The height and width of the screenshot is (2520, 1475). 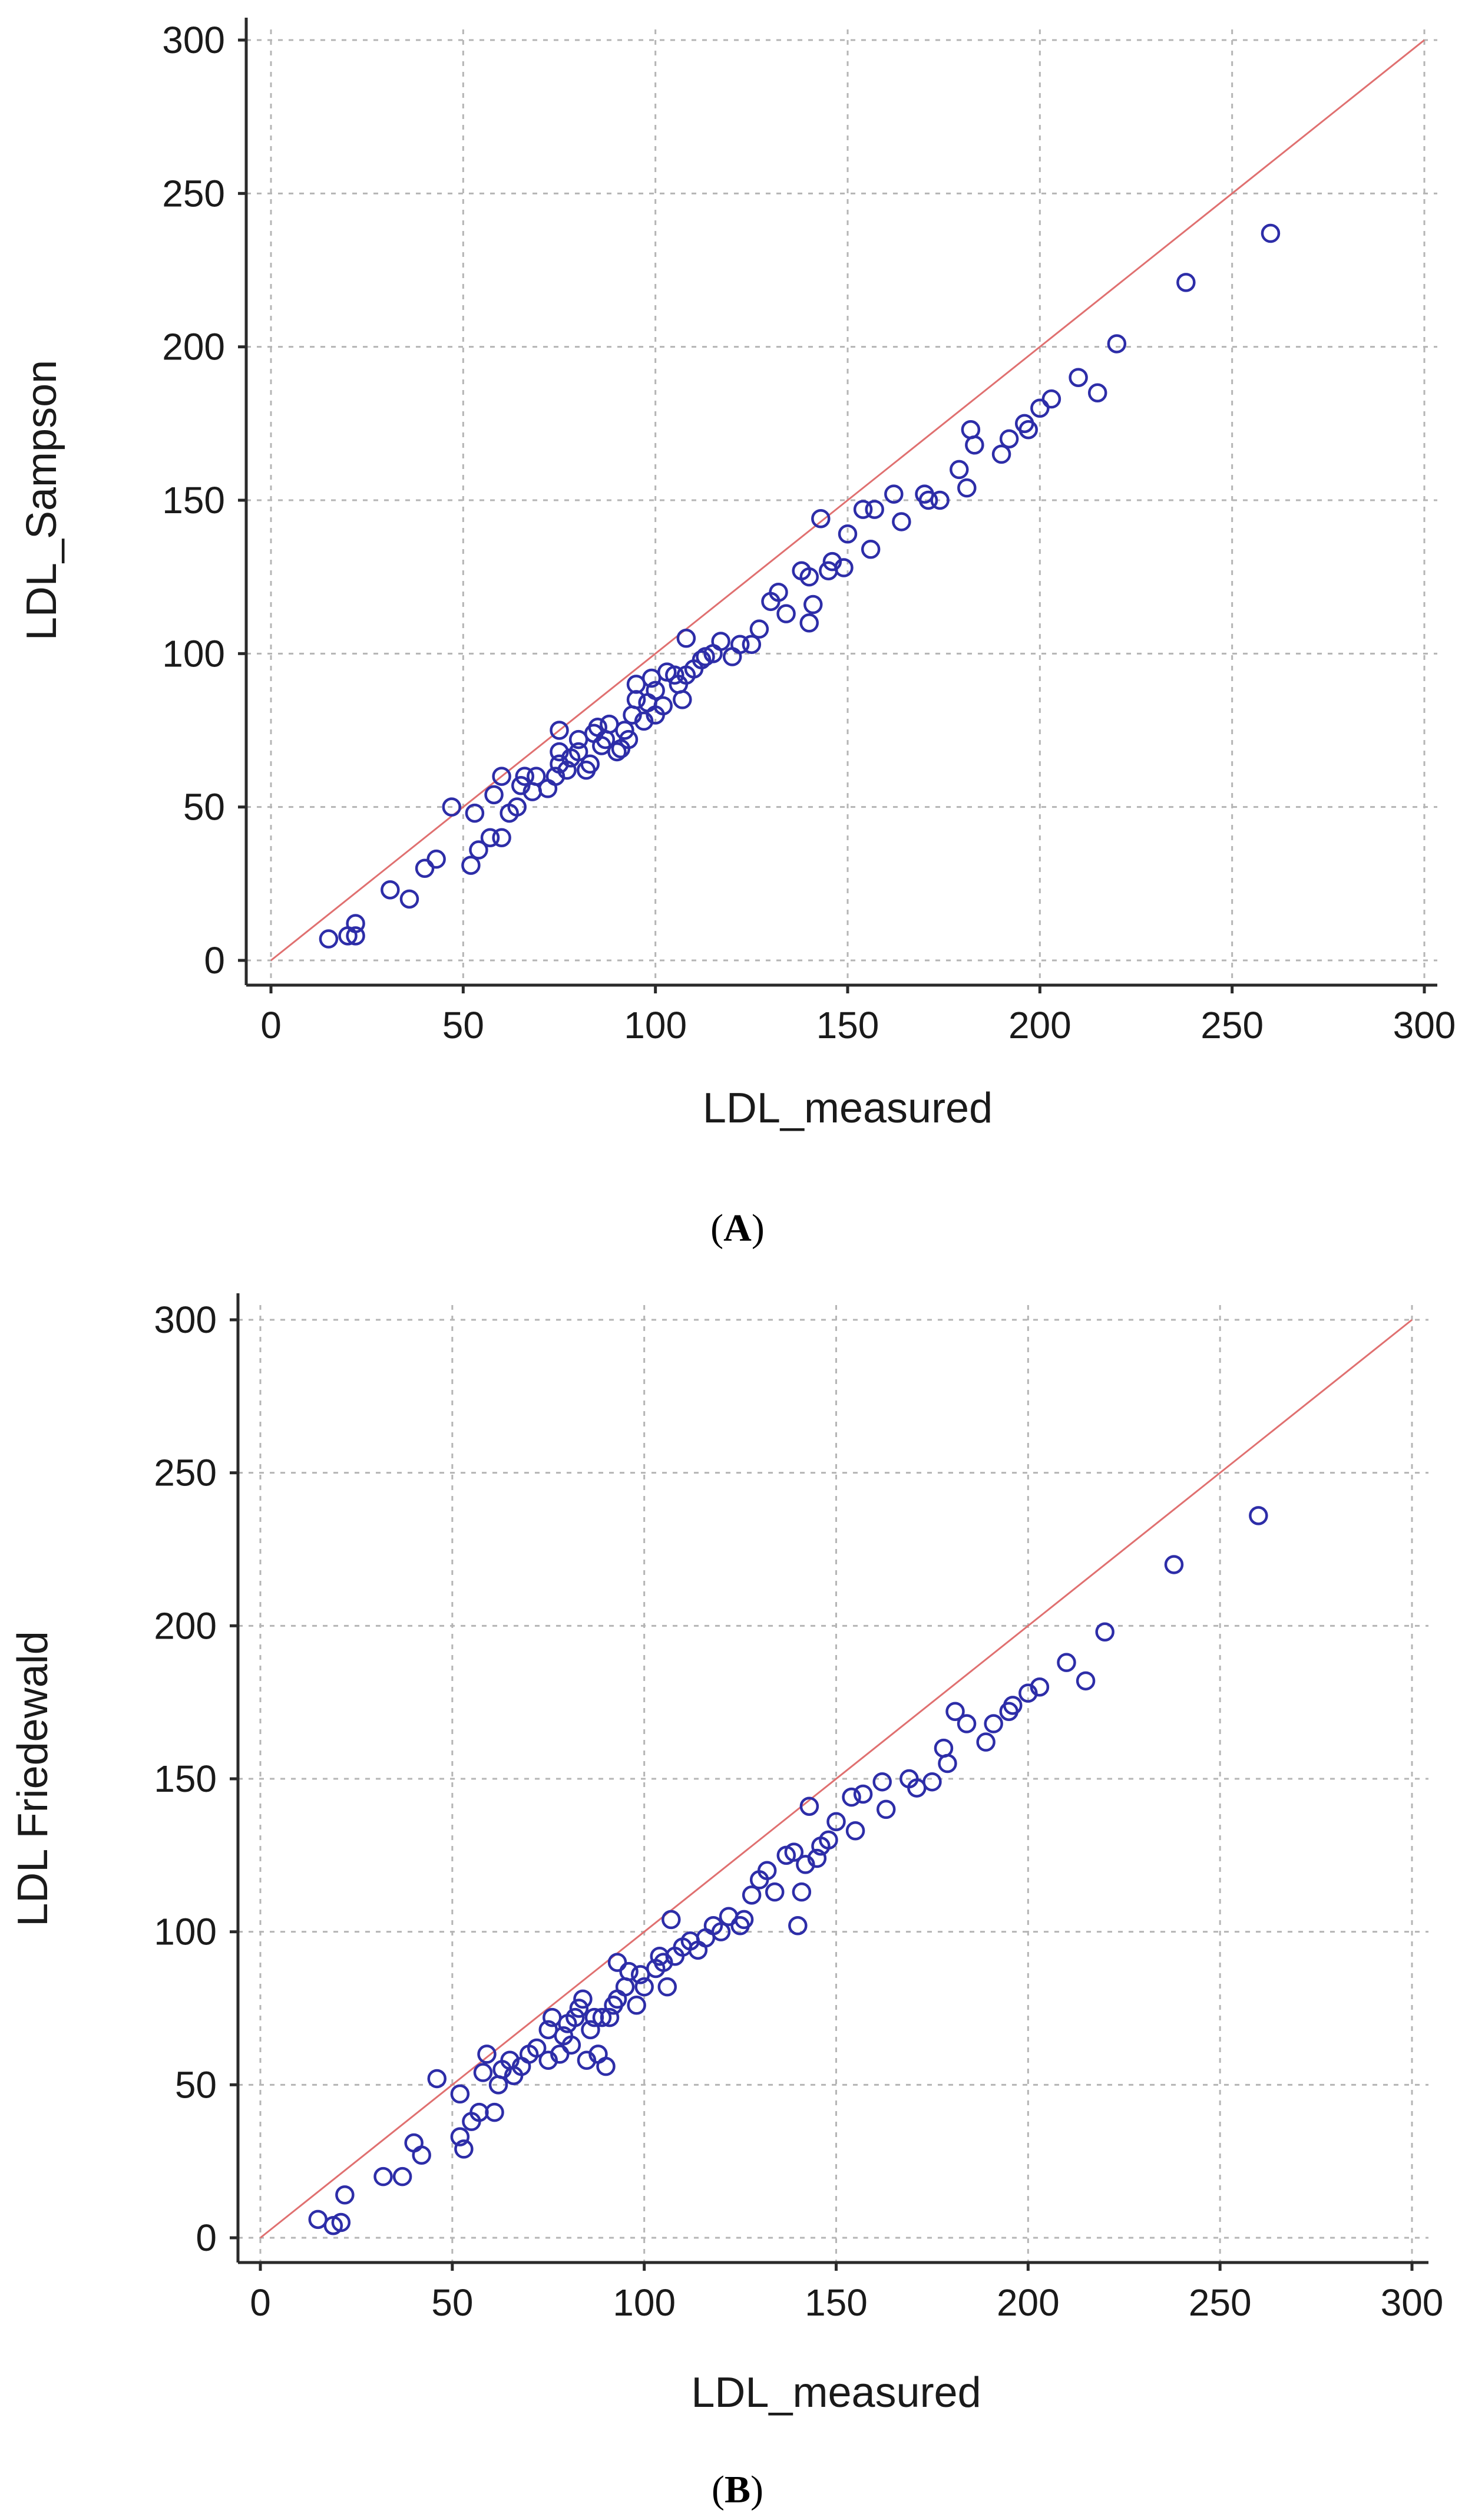 I want to click on y-tick-label: 200, so click(x=193, y=347).